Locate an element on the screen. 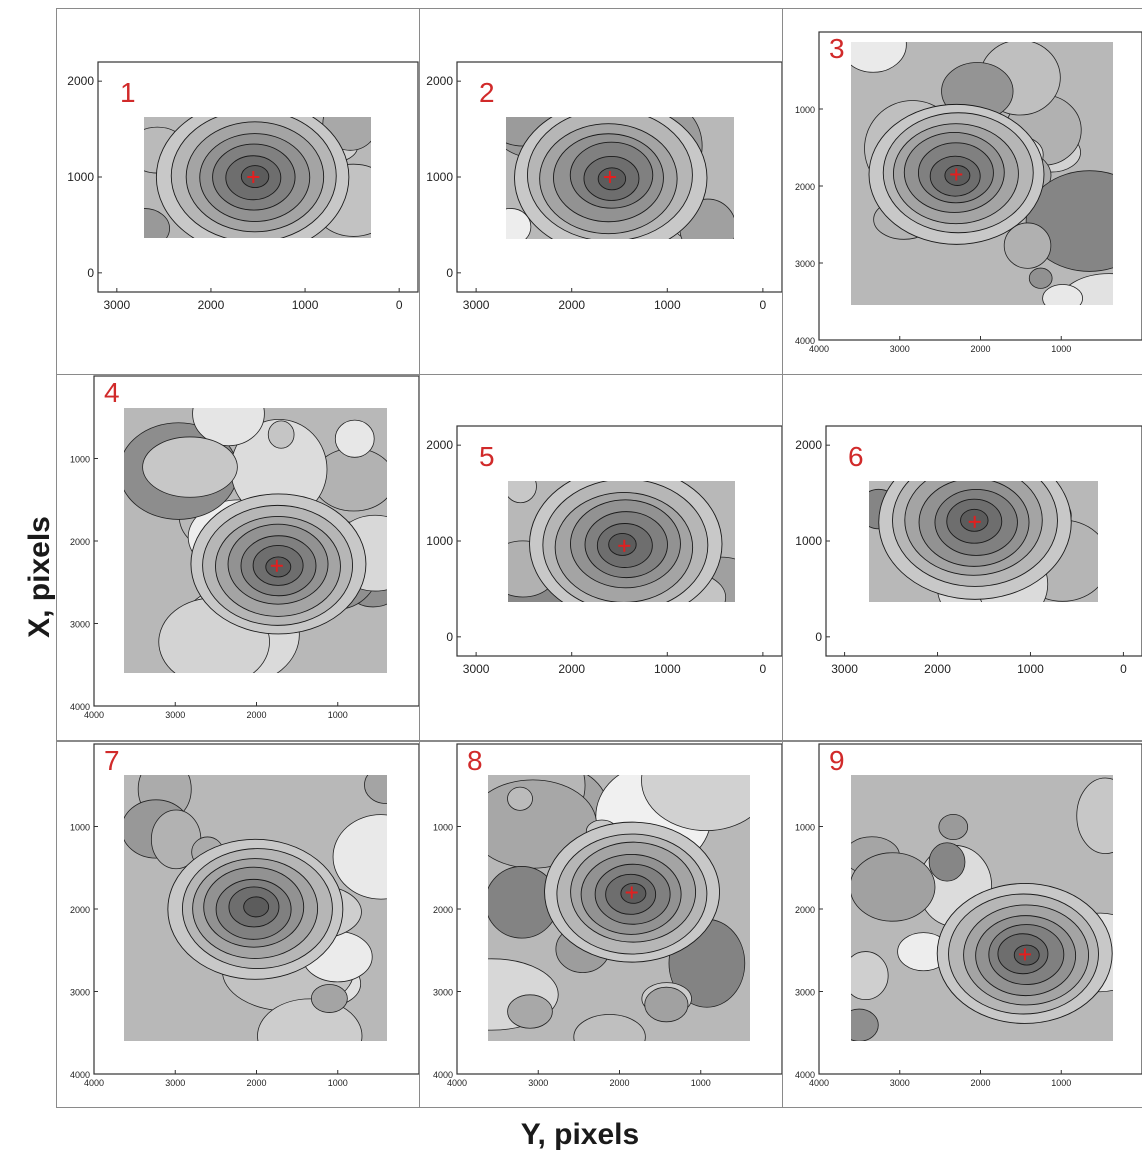 The image size is (1142, 1158). panel-6: 6 3000 2000 1000 0 2000 1000 0 is located at coordinates (962, 557).